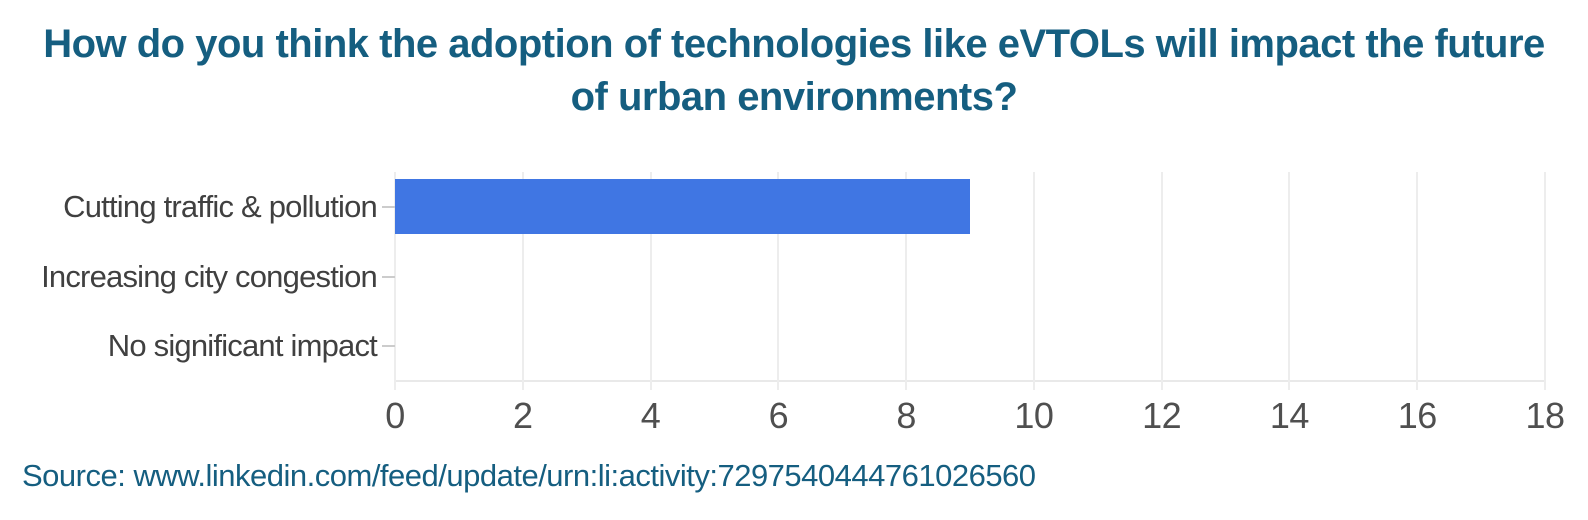  Describe the element at coordinates (650, 415) in the screenshot. I see `x-tick-label: 4` at that location.